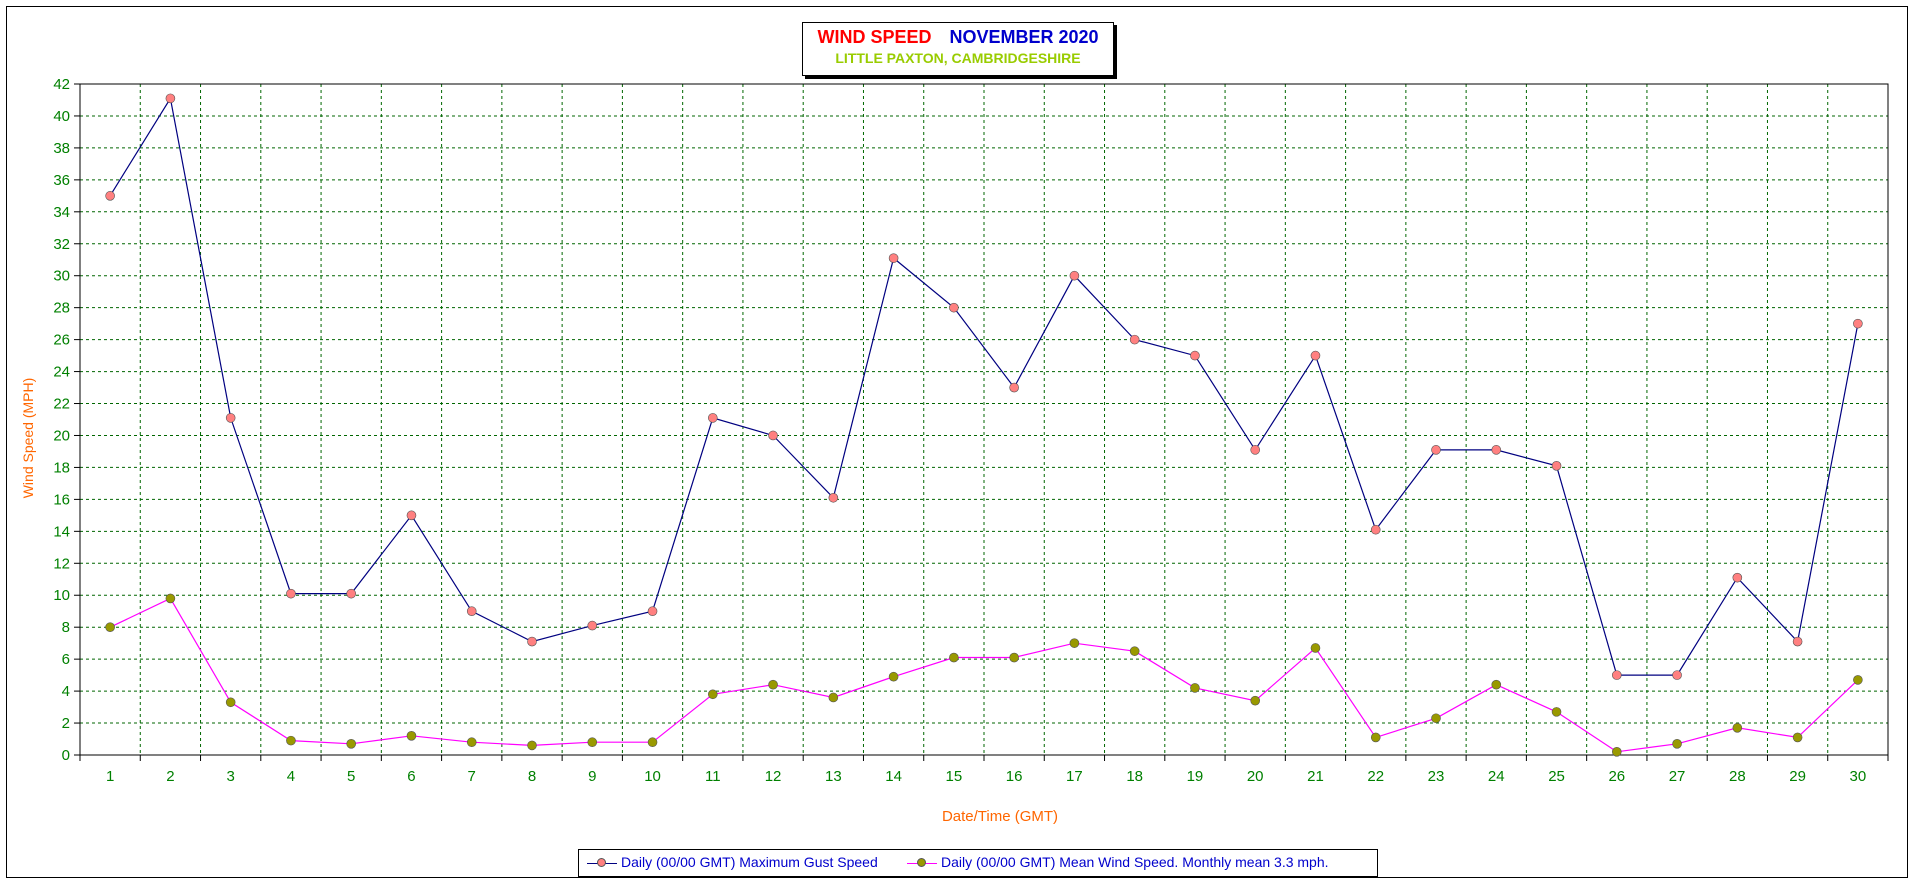 The image size is (1916, 884). What do you see at coordinates (66, 691) in the screenshot?
I see `y-tick-label: 4` at bounding box center [66, 691].